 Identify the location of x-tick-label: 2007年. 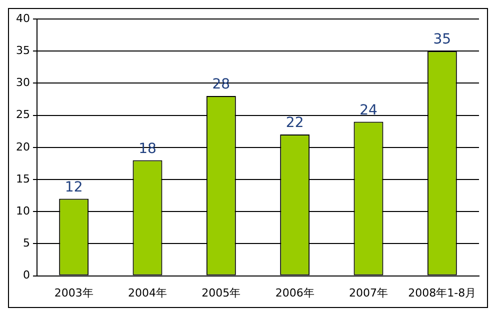
(368, 293).